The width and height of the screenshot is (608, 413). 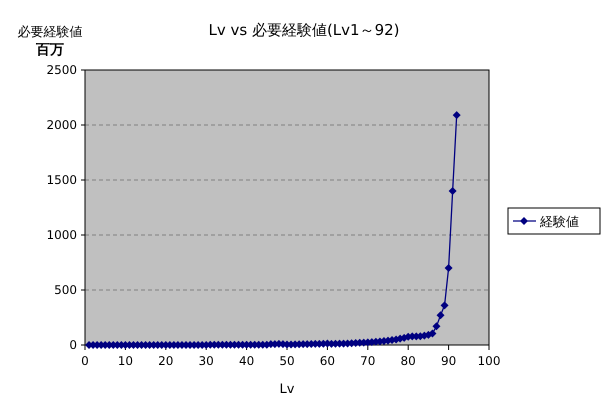 What do you see at coordinates (246, 361) in the screenshot?
I see `xtick: 40` at bounding box center [246, 361].